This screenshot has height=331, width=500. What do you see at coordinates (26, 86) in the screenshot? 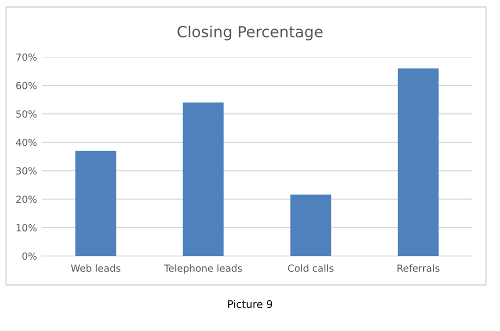
I see `y-tick-label: 60%` at bounding box center [26, 86].